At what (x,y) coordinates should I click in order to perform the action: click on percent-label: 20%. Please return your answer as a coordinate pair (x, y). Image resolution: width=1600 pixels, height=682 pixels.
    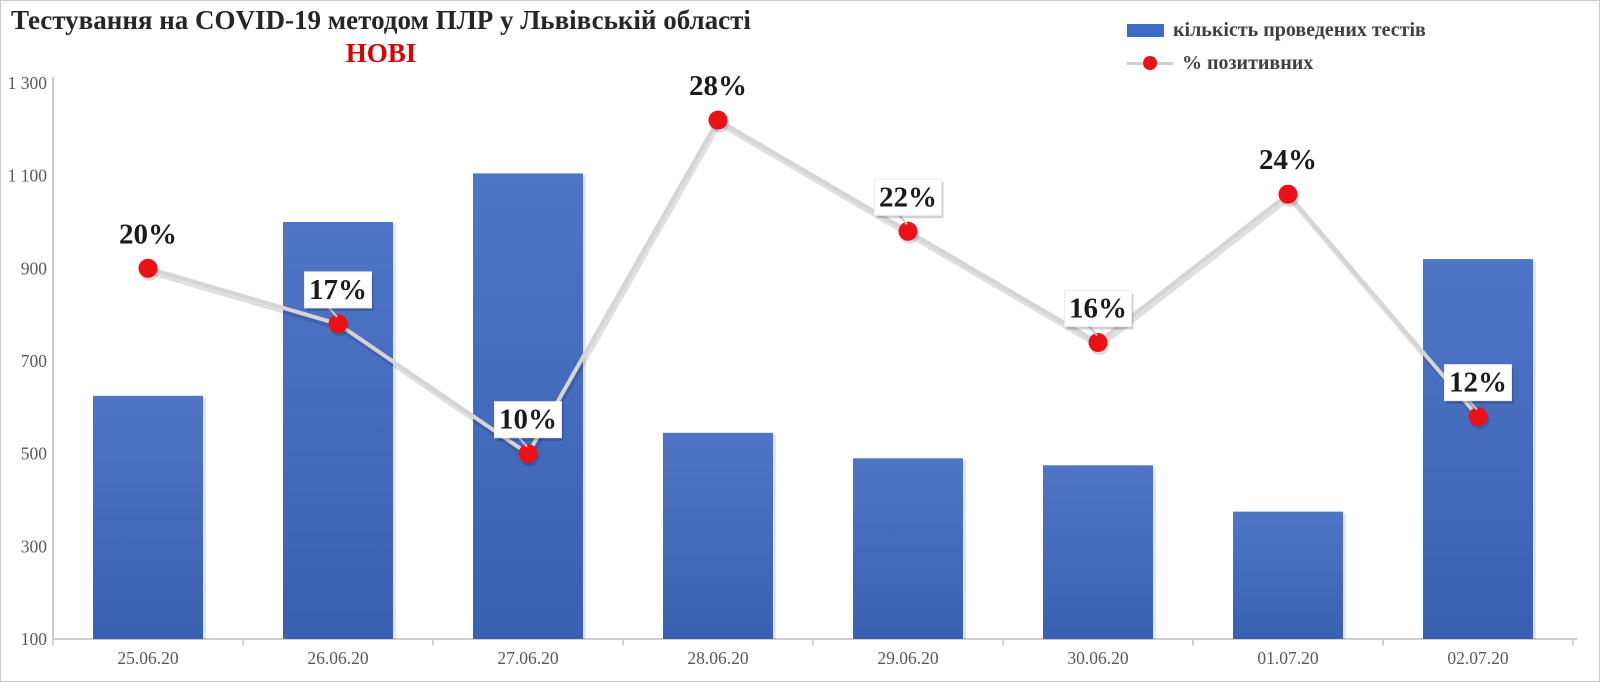
    Looking at the image, I should click on (148, 234).